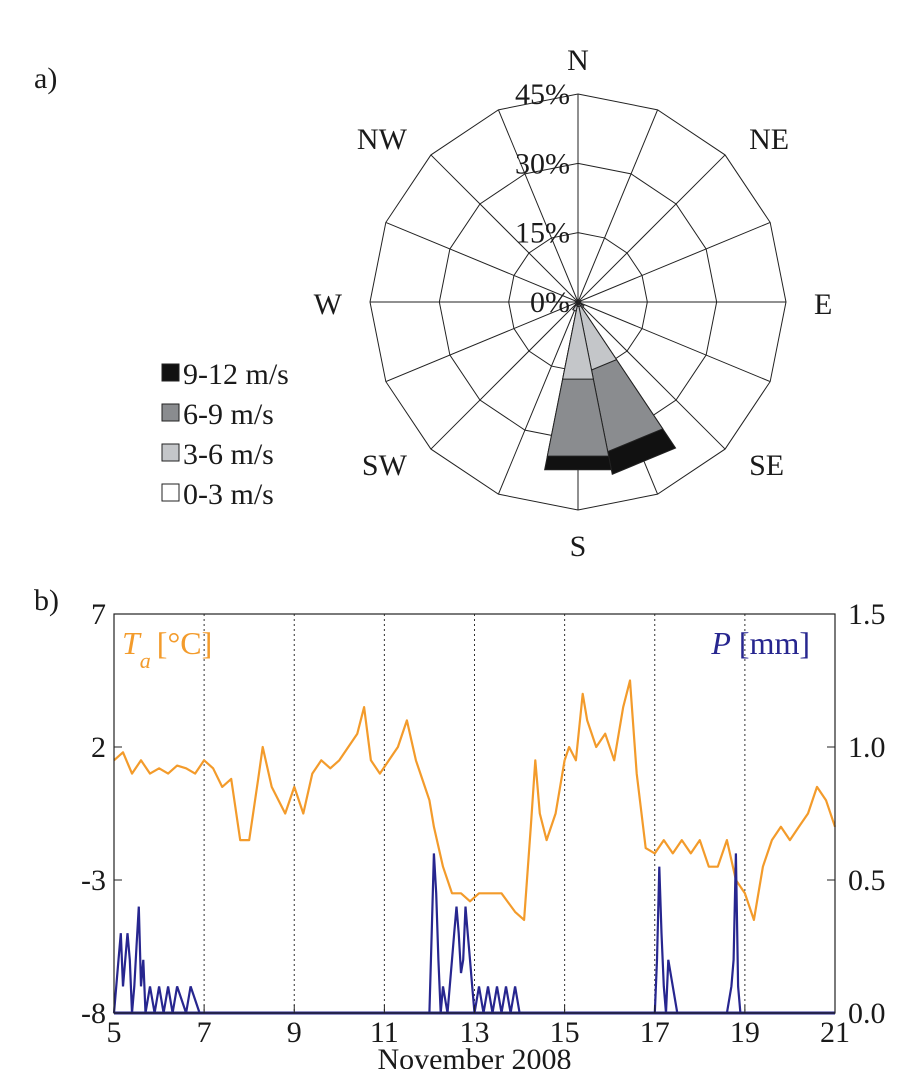 The image size is (922, 1069). Describe the element at coordinates (823, 304) in the screenshot. I see `rose-direction-label-e: E` at that location.